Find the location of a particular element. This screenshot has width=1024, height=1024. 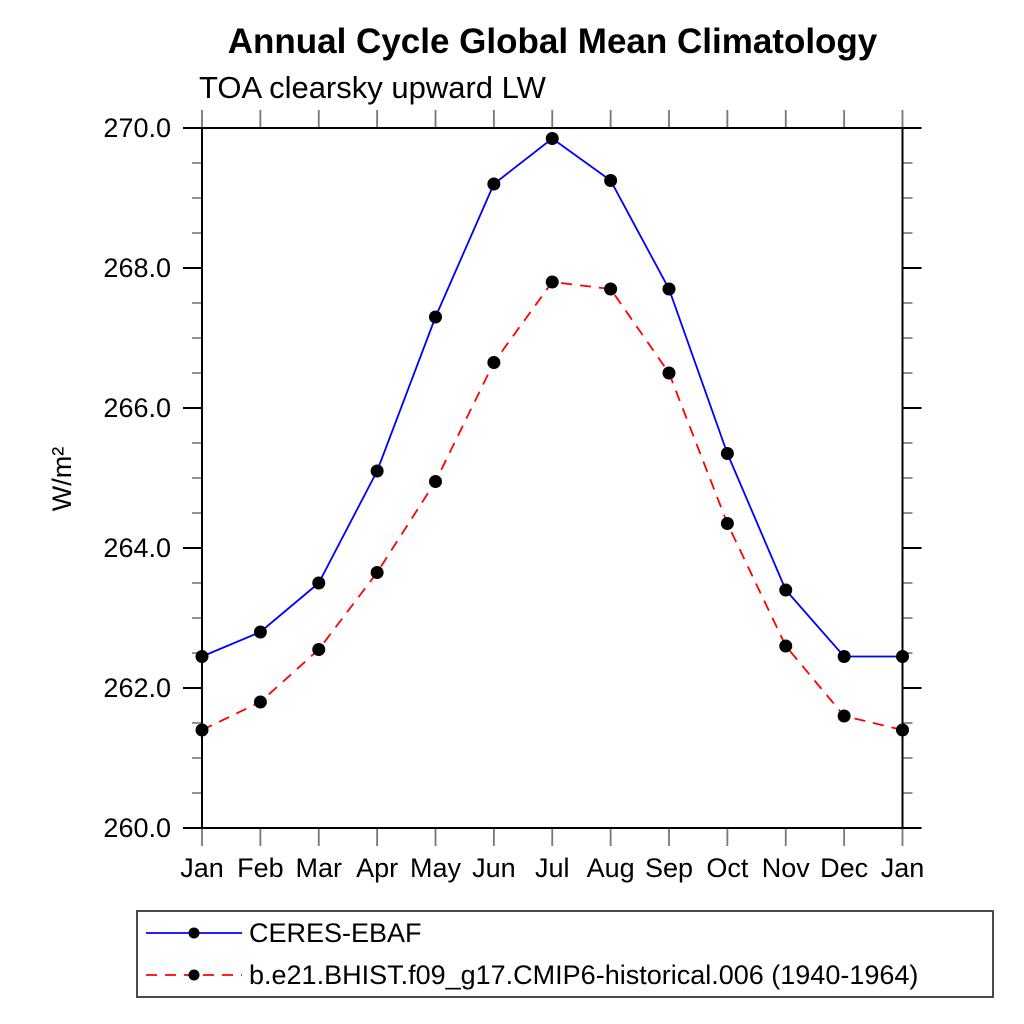

data-point-s1-Feb is located at coordinates (260, 702).